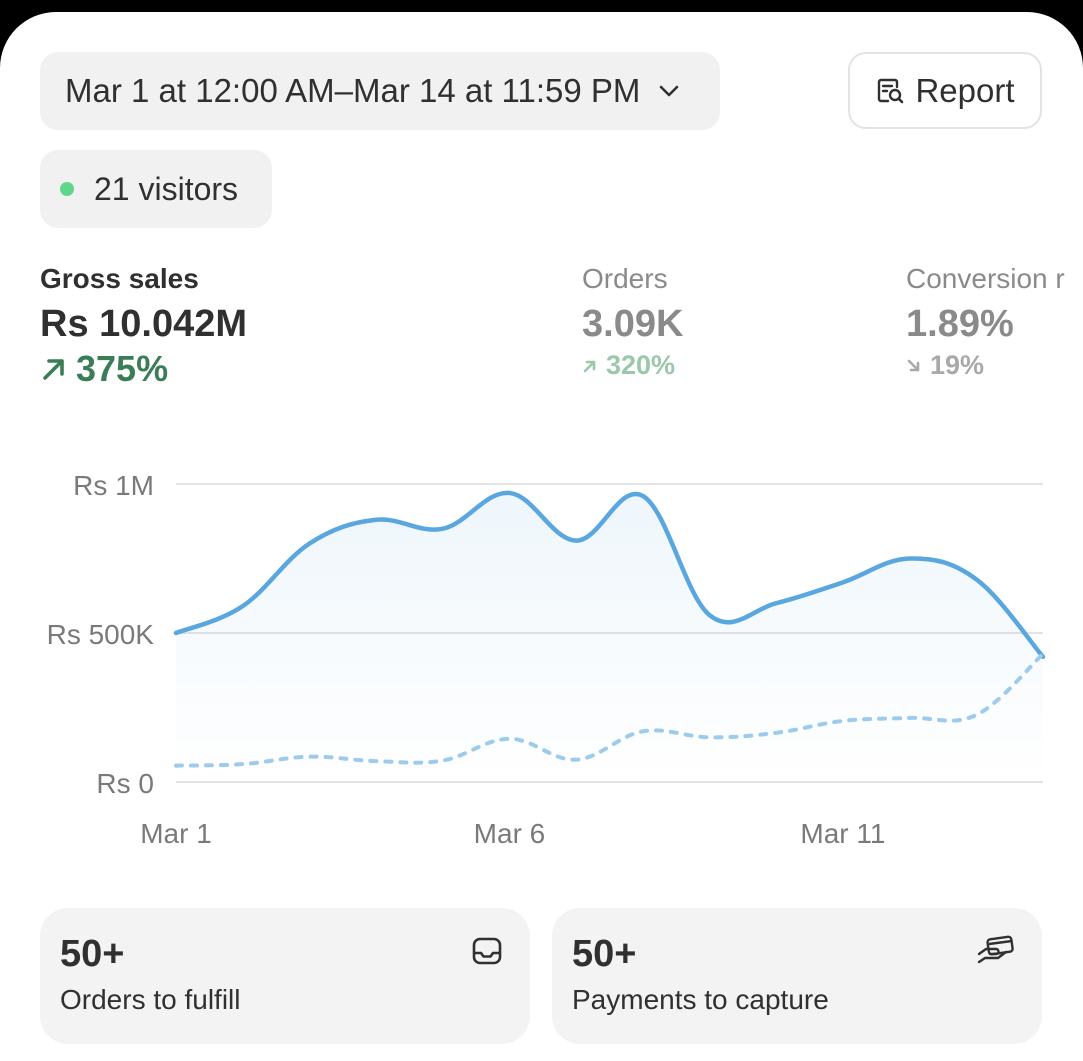  Describe the element at coordinates (985, 365) in the screenshot. I see `metric-change: 19%` at that location.